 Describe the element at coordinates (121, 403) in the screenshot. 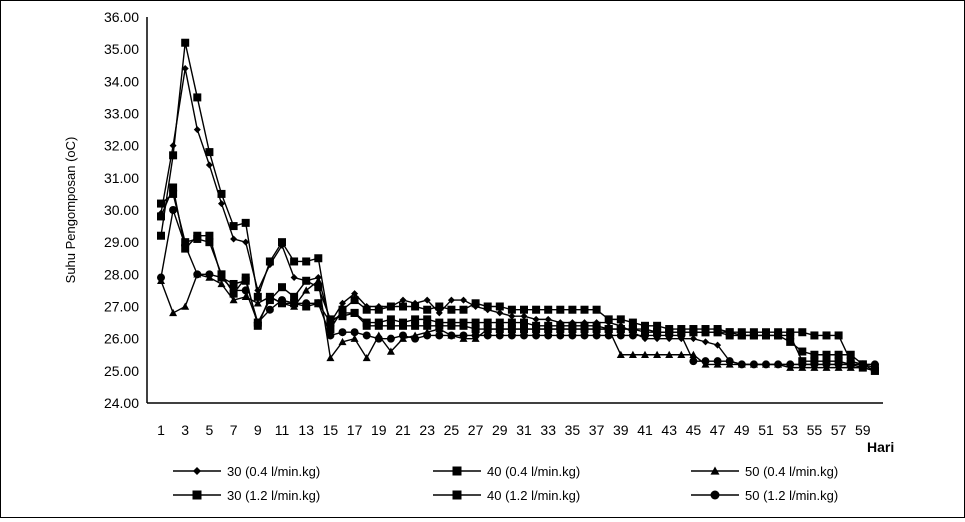

I see `y-tick-label: 24.00` at that location.